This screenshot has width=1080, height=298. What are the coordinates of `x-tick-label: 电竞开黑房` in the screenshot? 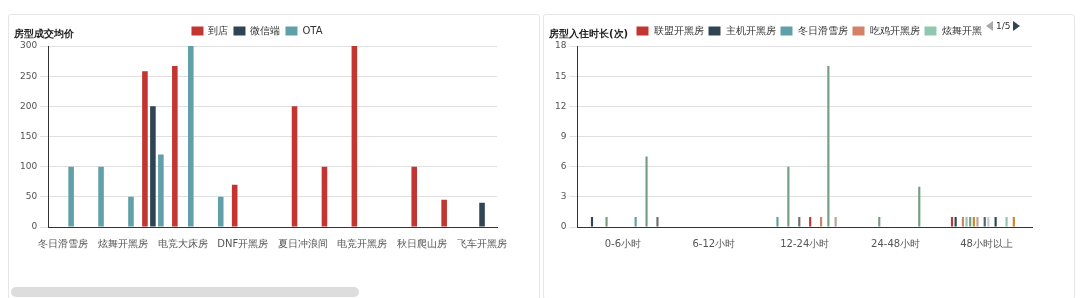 It's located at (362, 243).